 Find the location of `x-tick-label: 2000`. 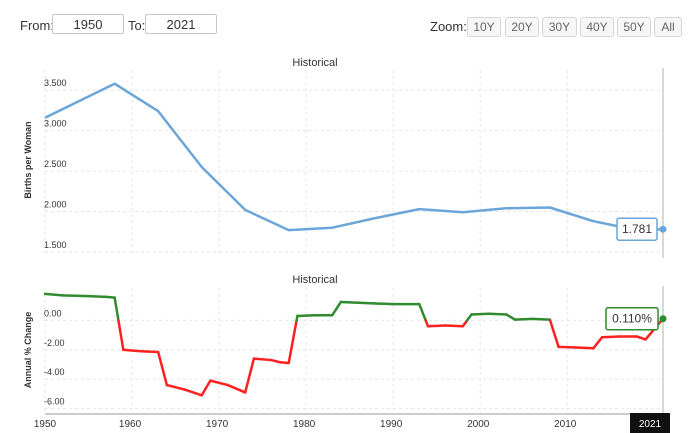

x-tick-label: 2000 is located at coordinates (478, 424).